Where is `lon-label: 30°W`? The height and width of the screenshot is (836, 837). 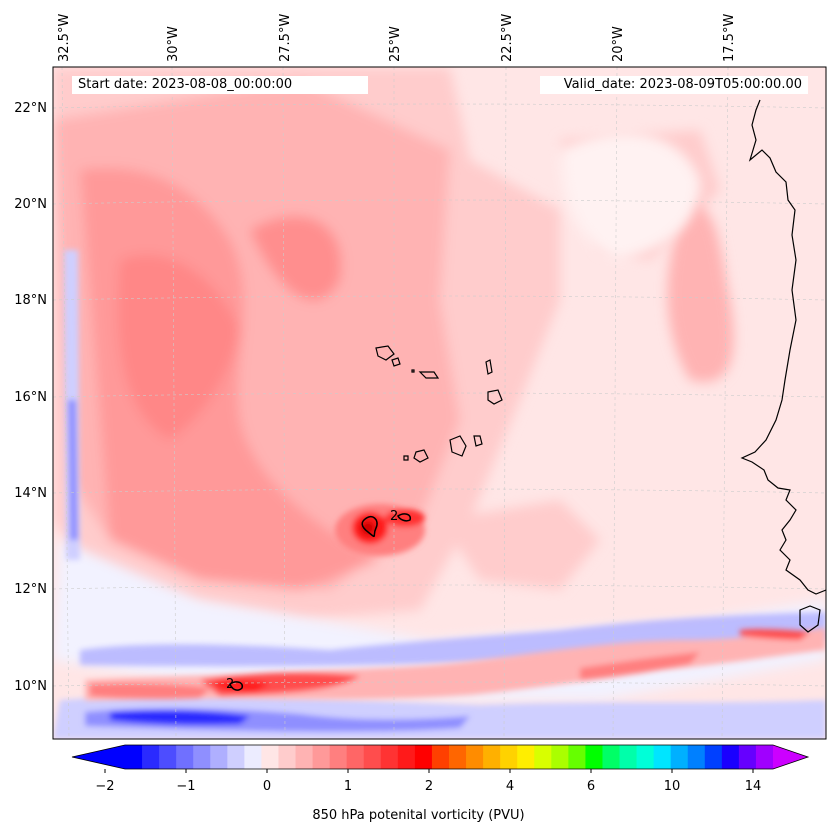
lon-label: 30°W is located at coordinates (173, 44).